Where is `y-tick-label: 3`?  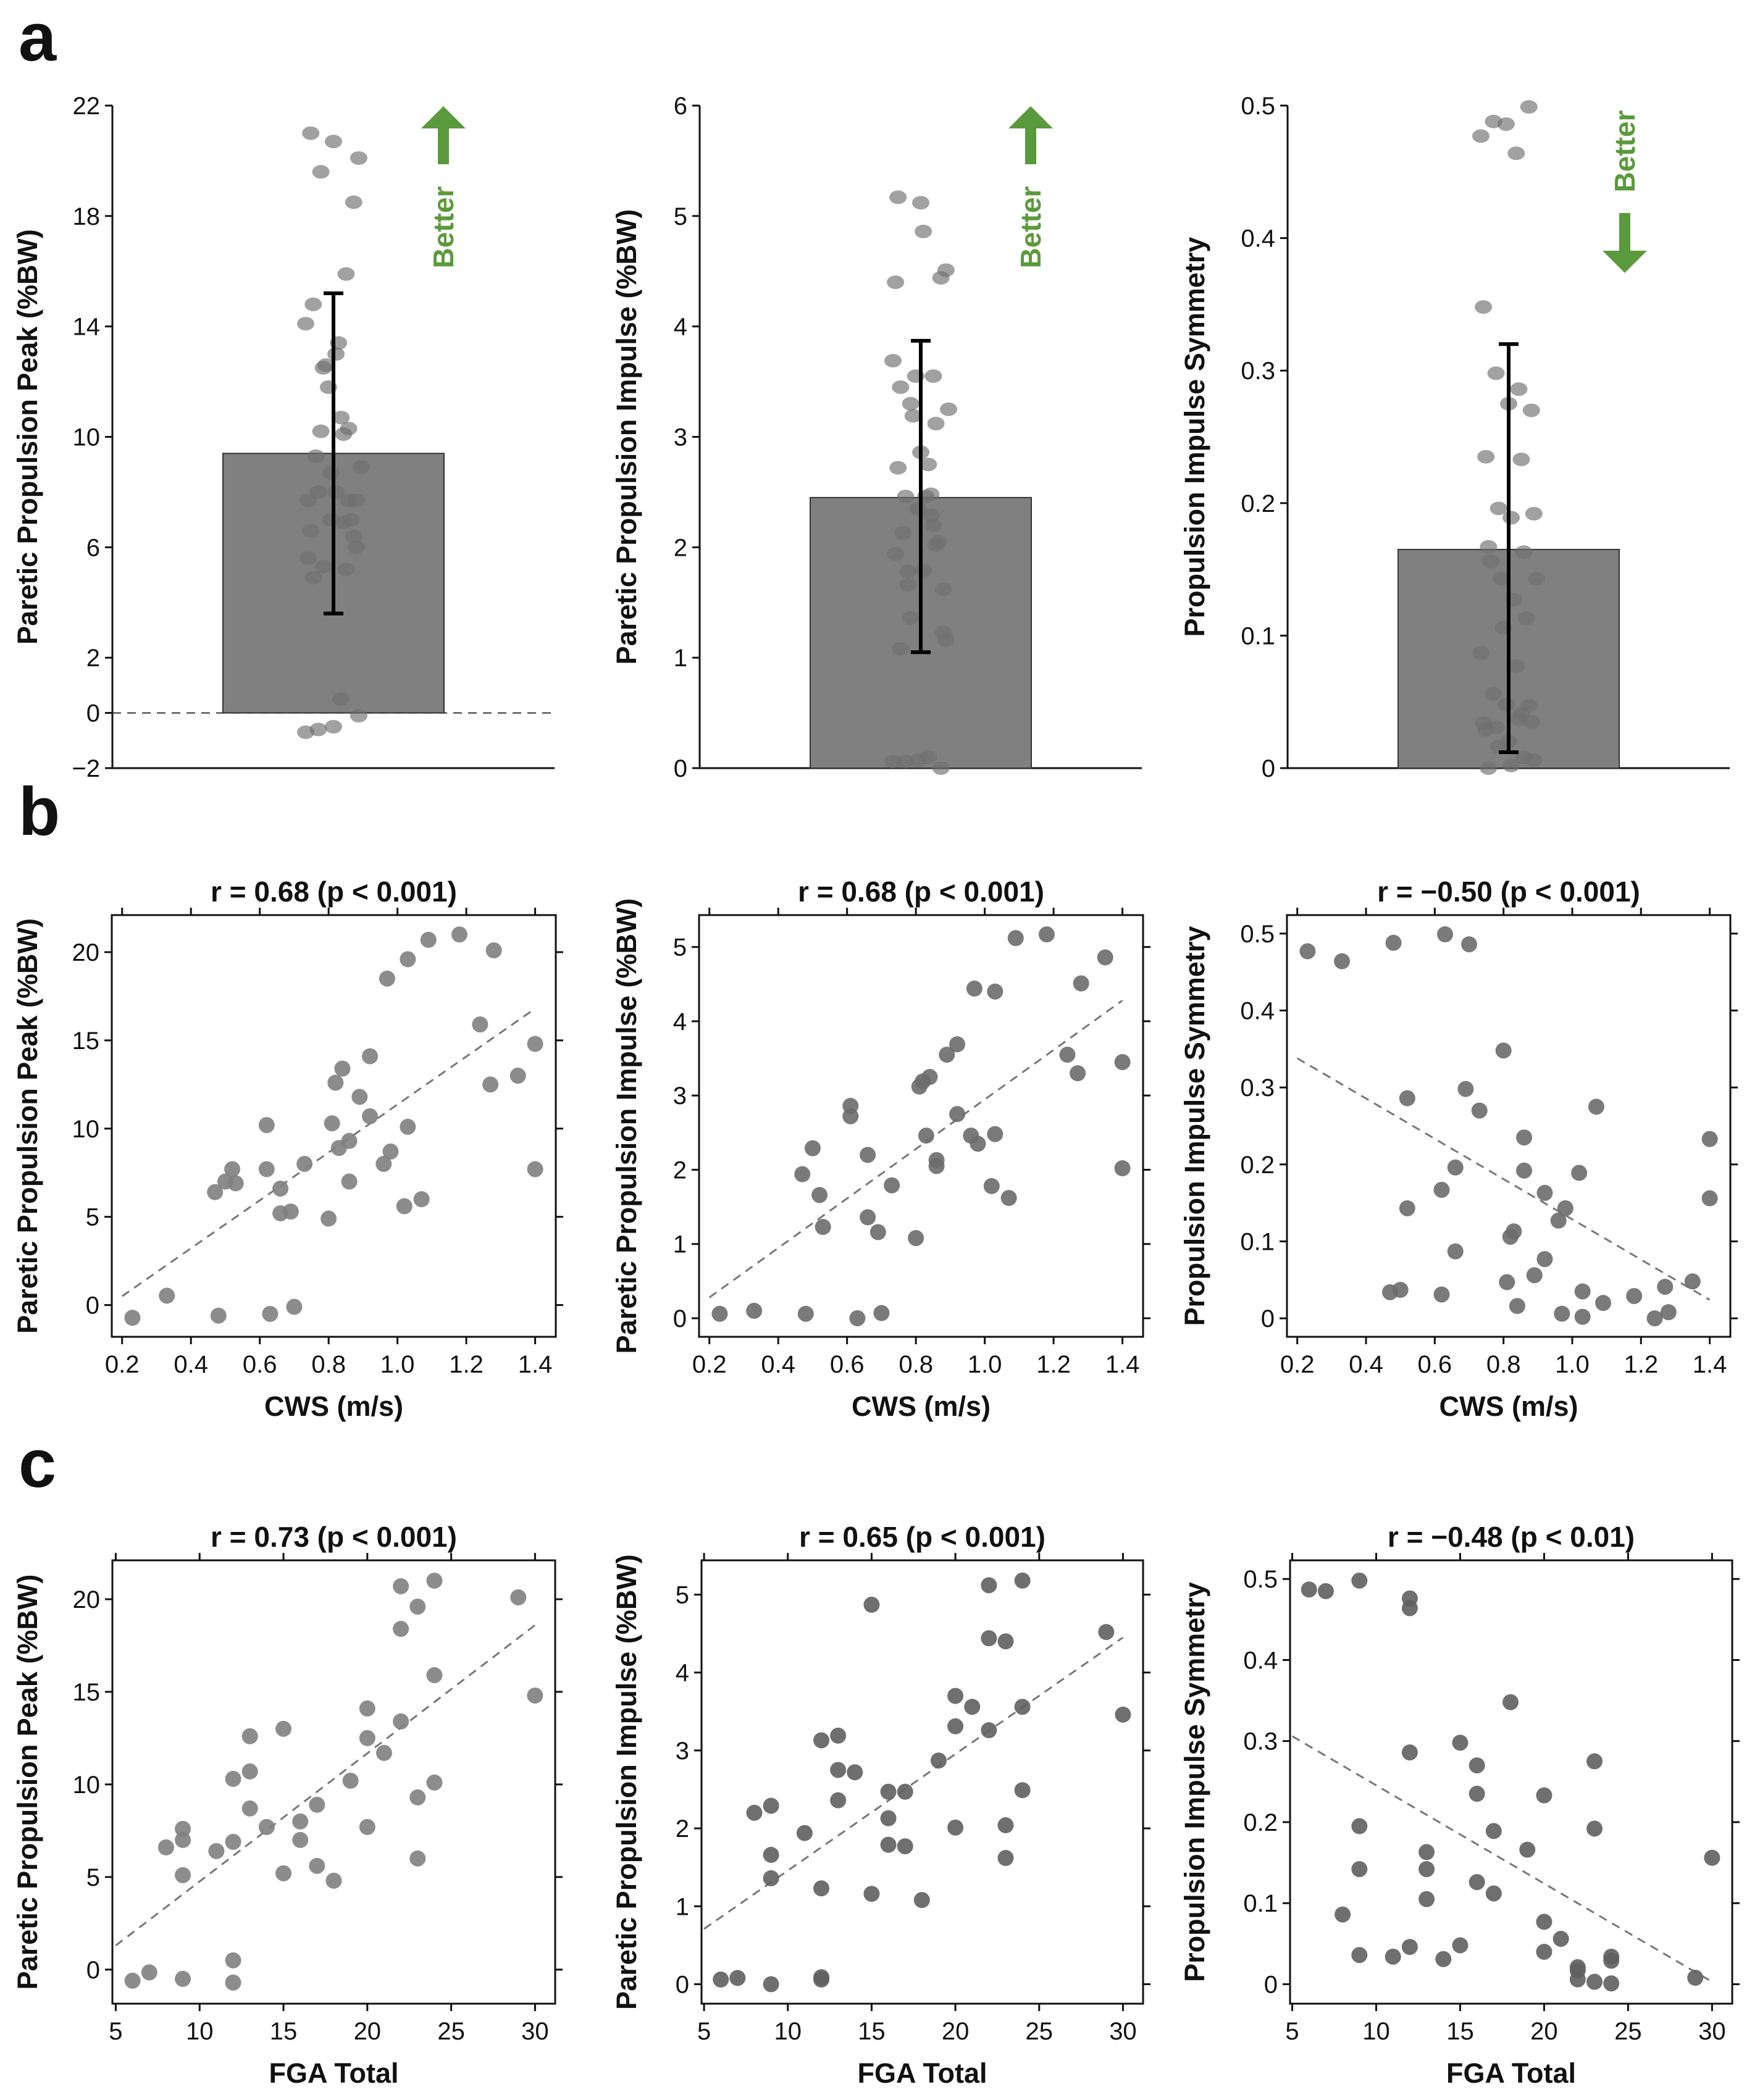
y-tick-label: 3 is located at coordinates (680, 1096).